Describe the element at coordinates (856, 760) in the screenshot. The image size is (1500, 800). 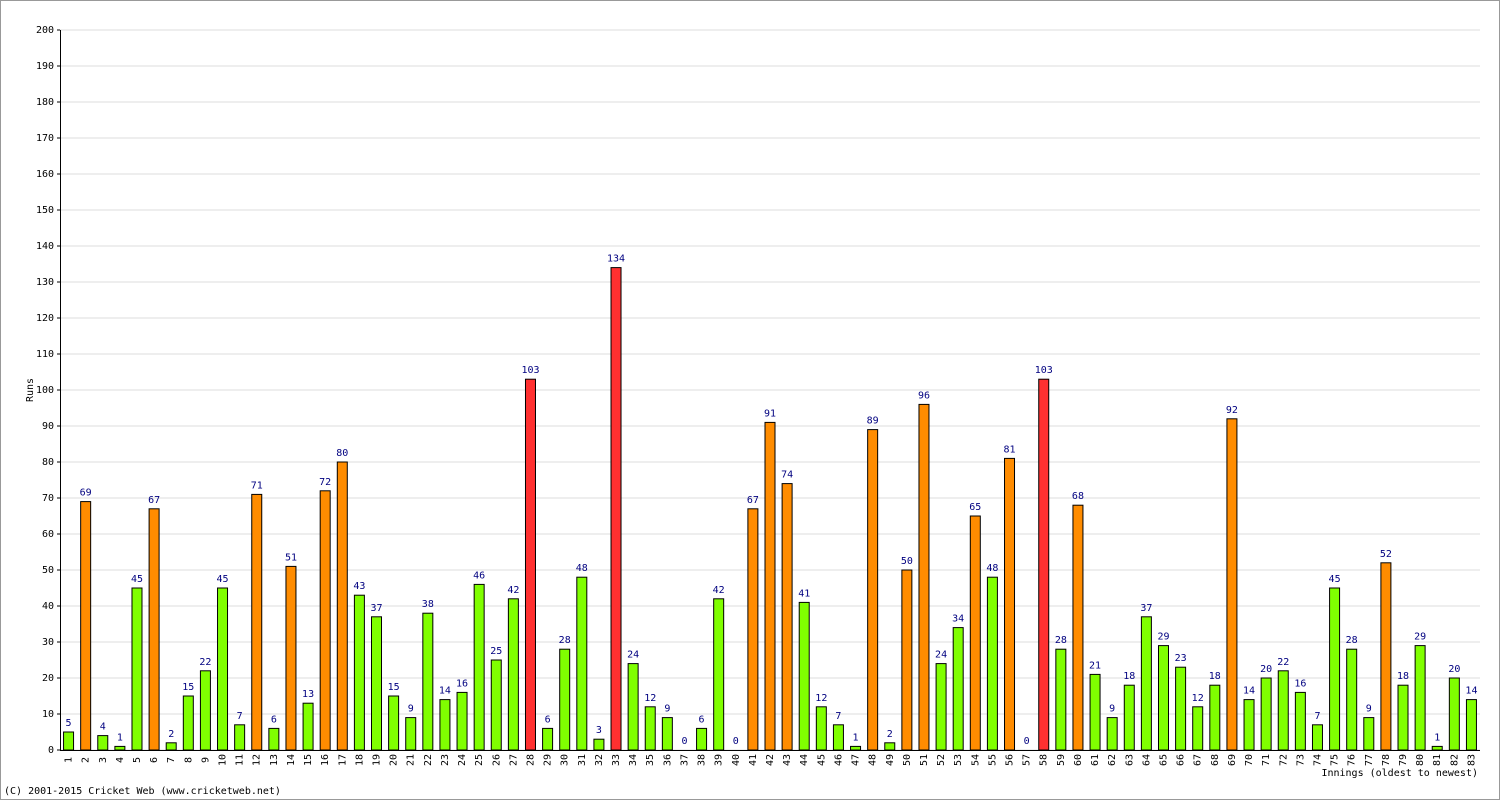
I see `x-tick-label: 47` at that location.